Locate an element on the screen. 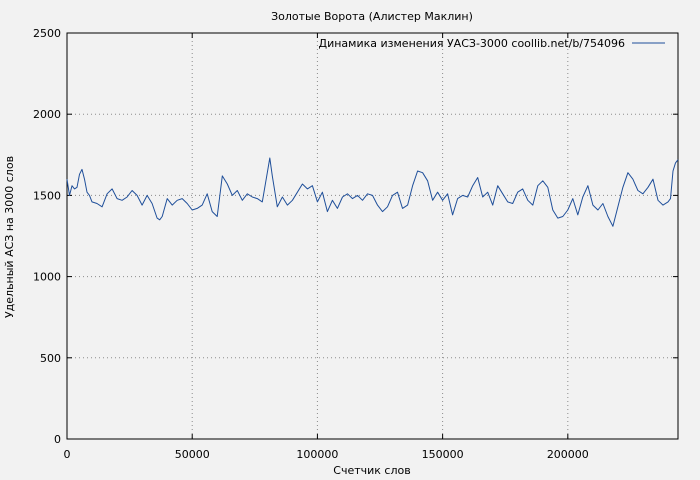 The height and width of the screenshot is (480, 700). y-tick-label: 500 is located at coordinates (50, 358).